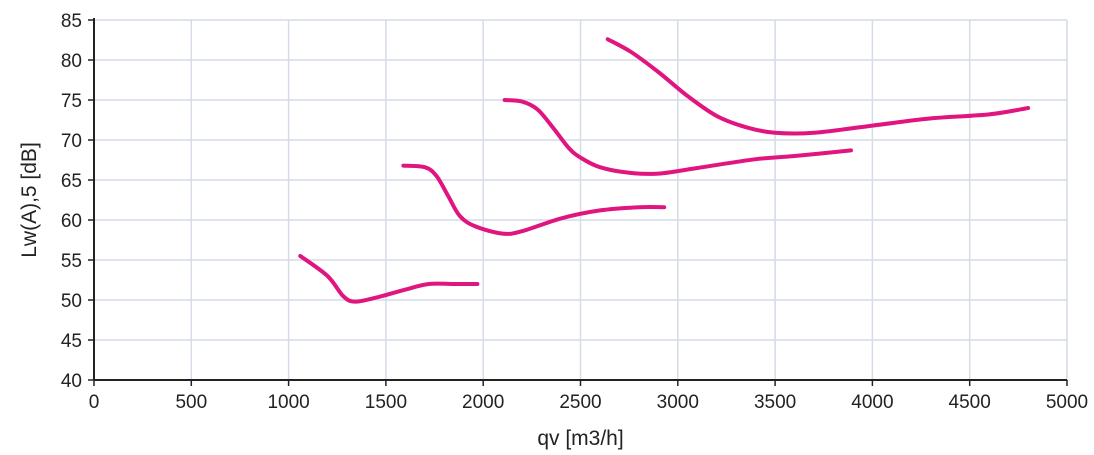 The width and height of the screenshot is (1094, 455). What do you see at coordinates (71, 181) in the screenshot?
I see `y-tick-label: 65` at bounding box center [71, 181].